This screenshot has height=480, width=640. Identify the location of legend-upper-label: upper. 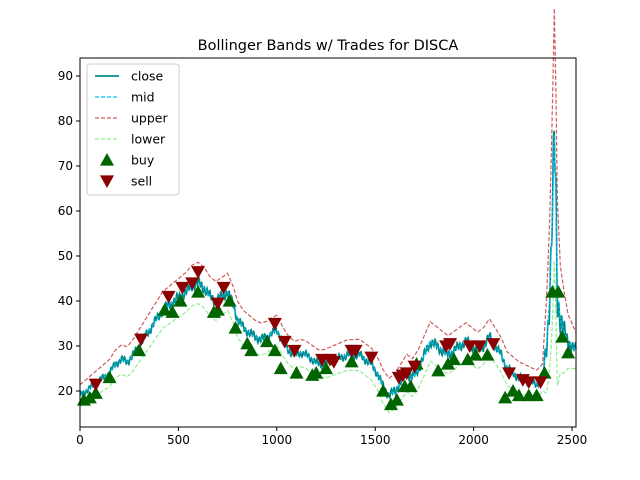
(149, 118).